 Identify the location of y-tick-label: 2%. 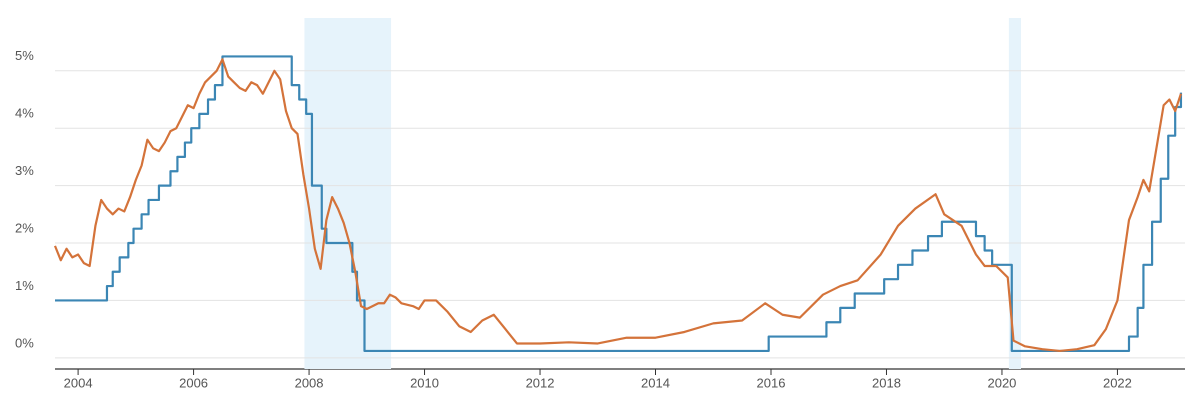
(24, 227).